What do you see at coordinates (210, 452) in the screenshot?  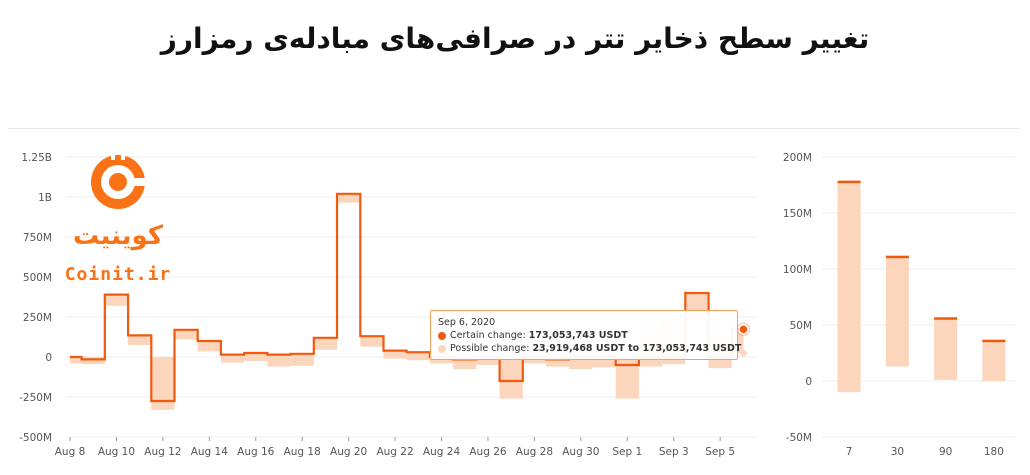 I see `main-x-tick-label: Aug 14` at bounding box center [210, 452].